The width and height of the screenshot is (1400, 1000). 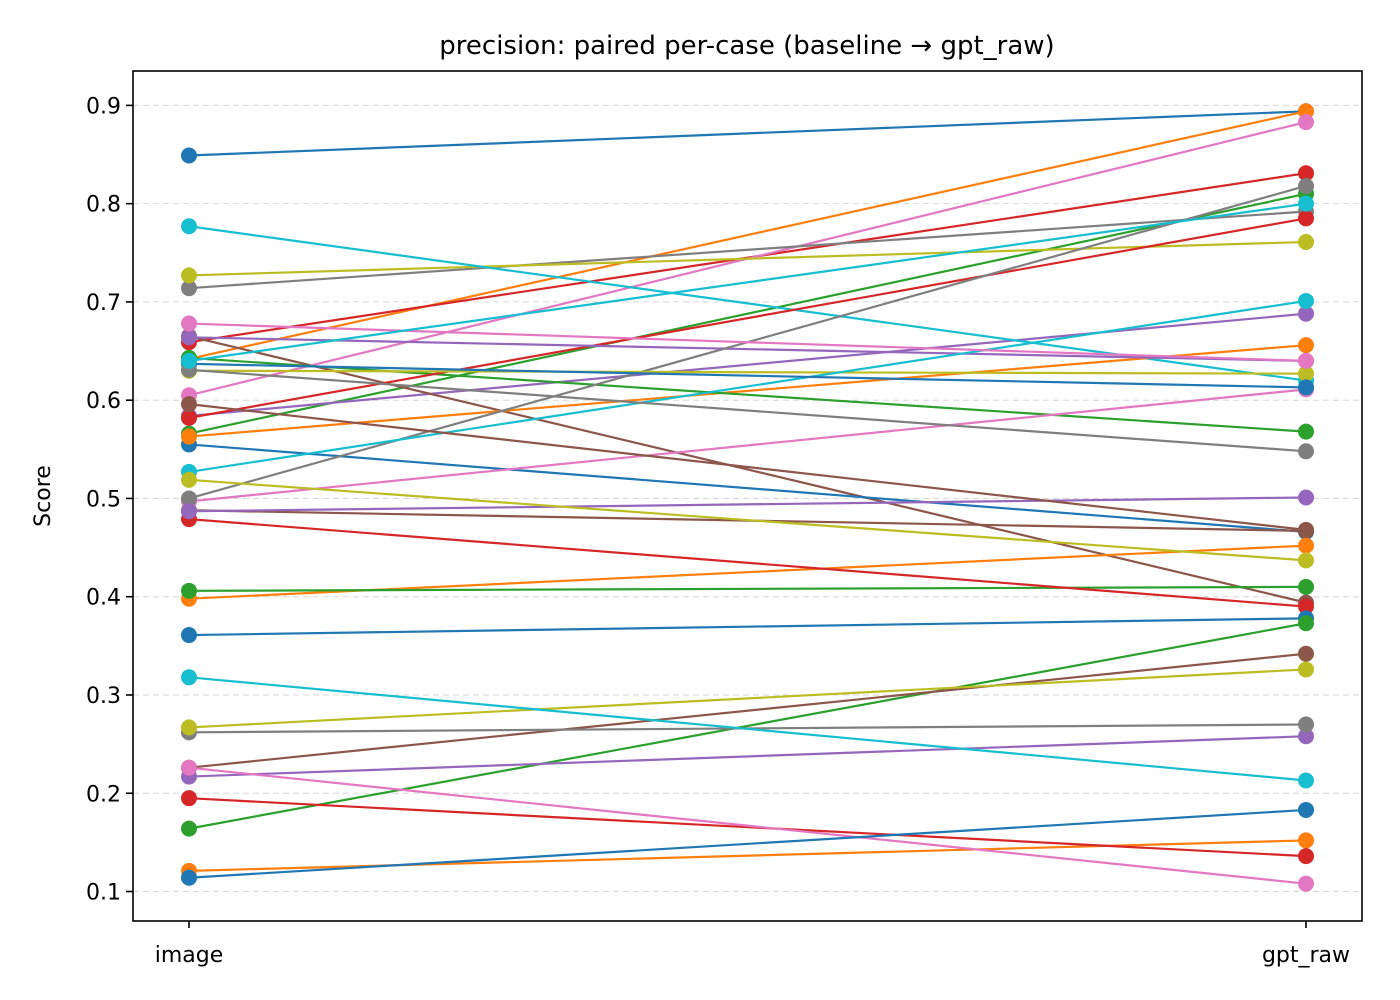 I want to click on y-axis-label: Score, so click(x=43, y=496).